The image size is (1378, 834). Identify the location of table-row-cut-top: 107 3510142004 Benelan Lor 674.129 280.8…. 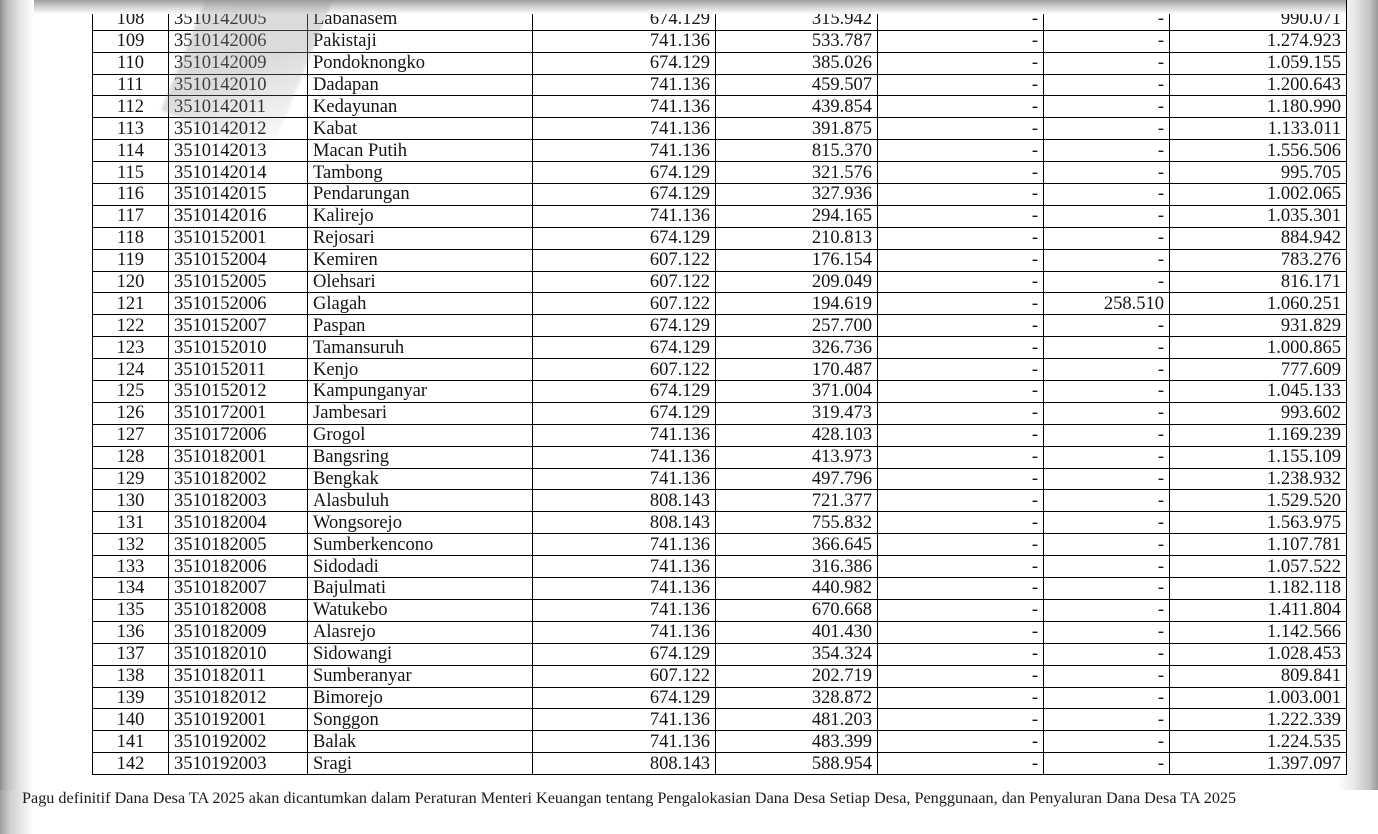
(719, 4).